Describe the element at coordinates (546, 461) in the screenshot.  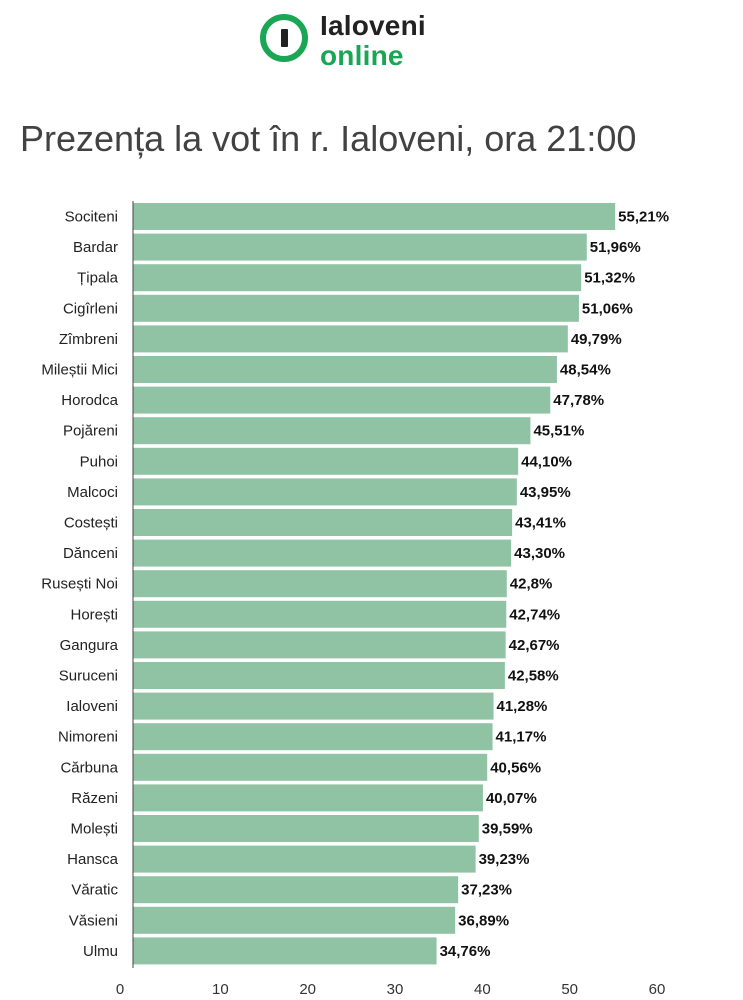
I see `value-label: 44,10%` at that location.